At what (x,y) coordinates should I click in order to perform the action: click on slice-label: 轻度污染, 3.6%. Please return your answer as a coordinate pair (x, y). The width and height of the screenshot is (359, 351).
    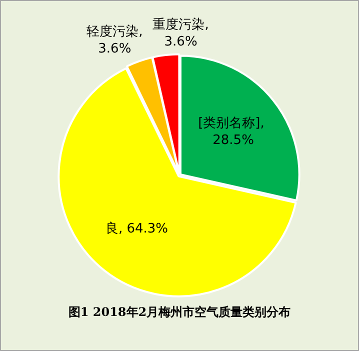
    Looking at the image, I should click on (114, 40).